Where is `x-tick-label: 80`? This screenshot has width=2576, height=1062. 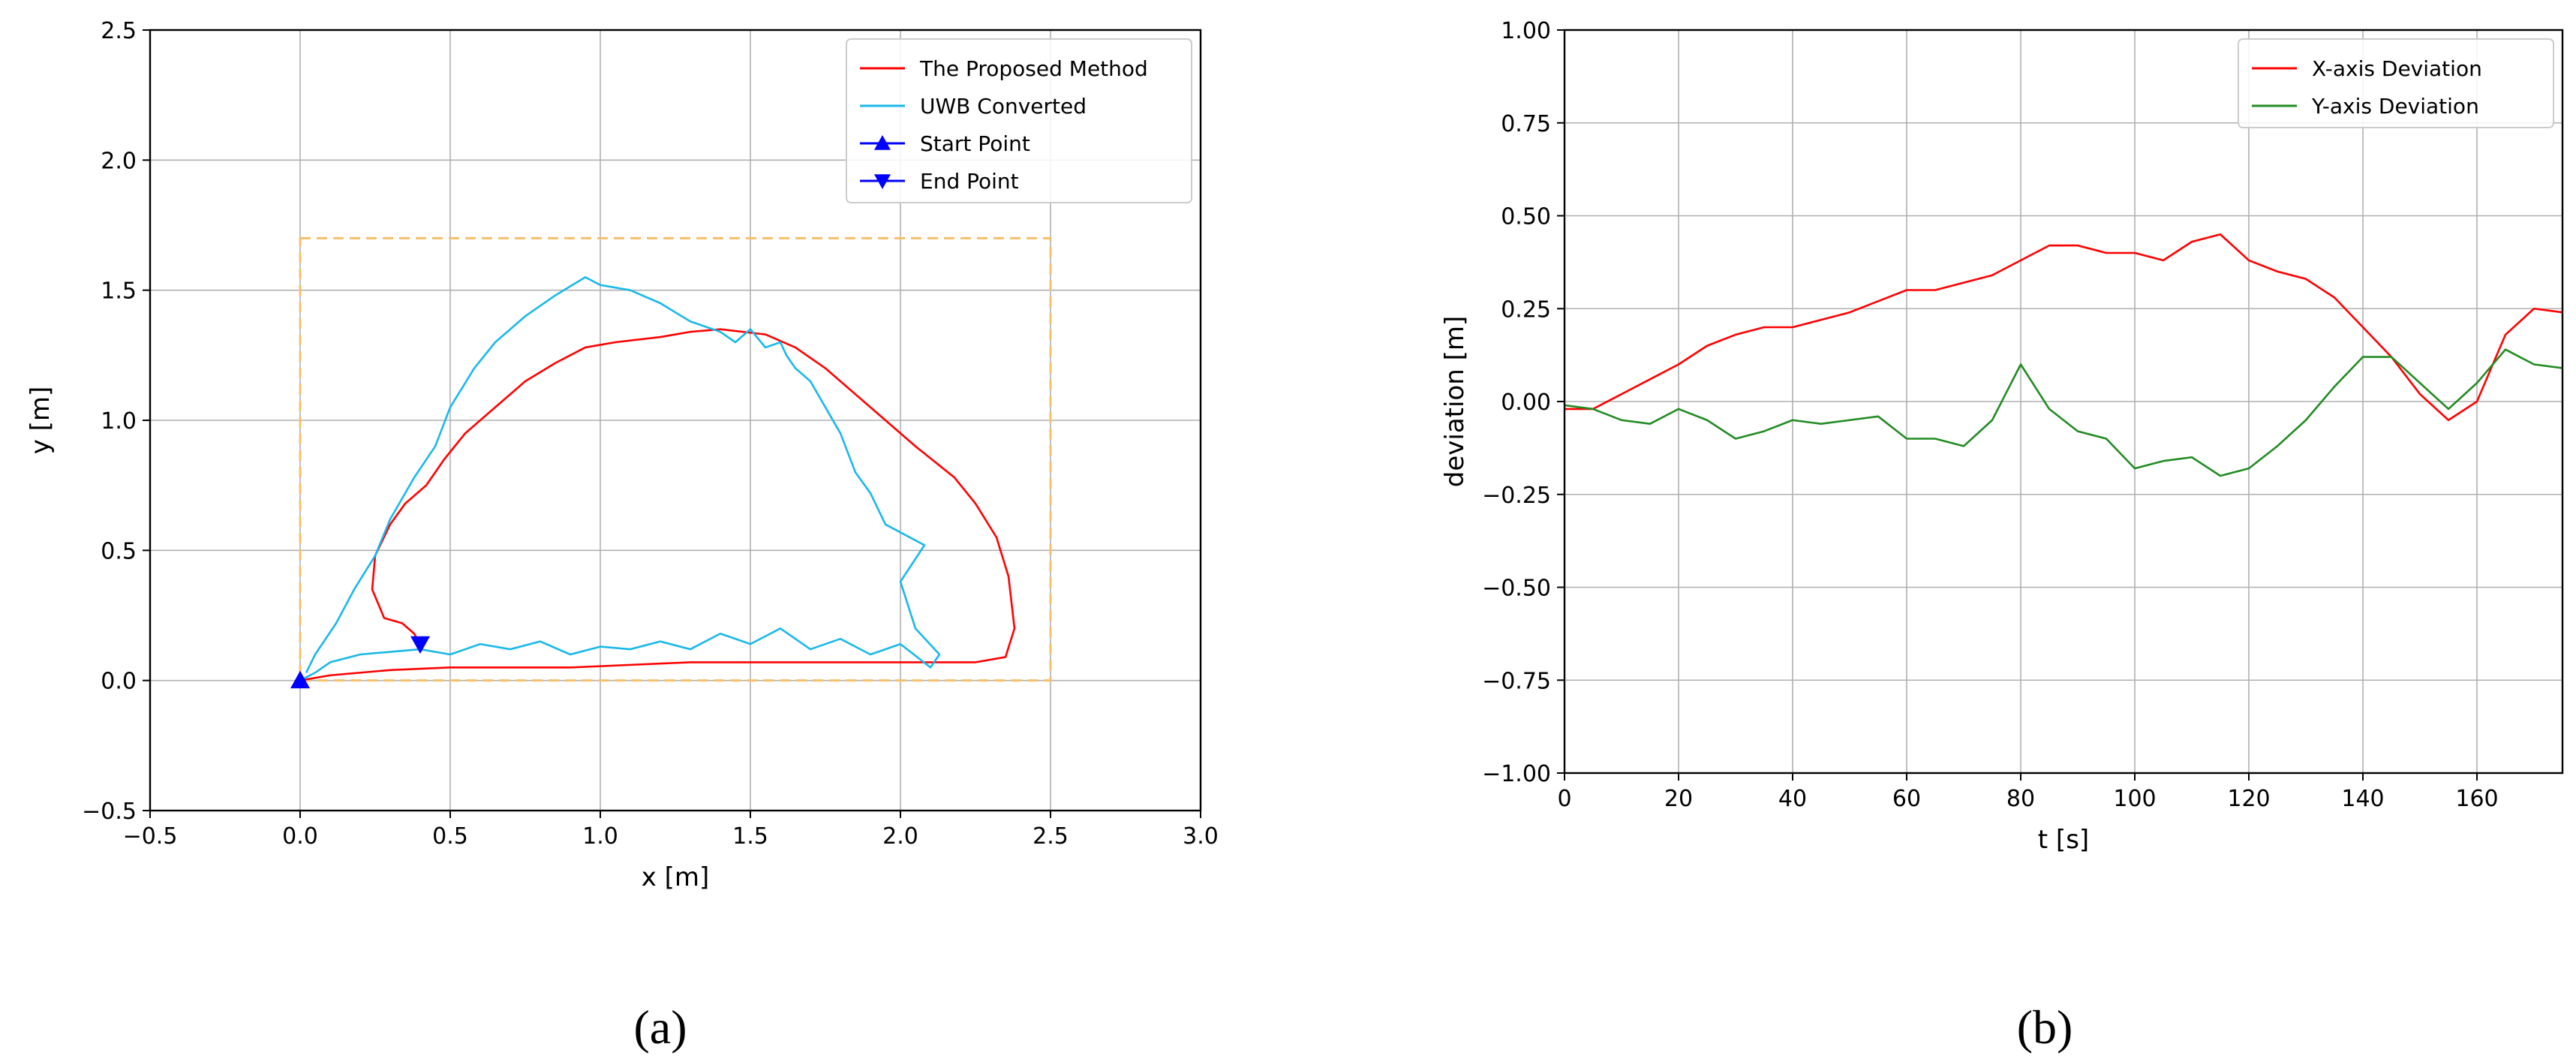 x-tick-label: 80 is located at coordinates (2020, 799).